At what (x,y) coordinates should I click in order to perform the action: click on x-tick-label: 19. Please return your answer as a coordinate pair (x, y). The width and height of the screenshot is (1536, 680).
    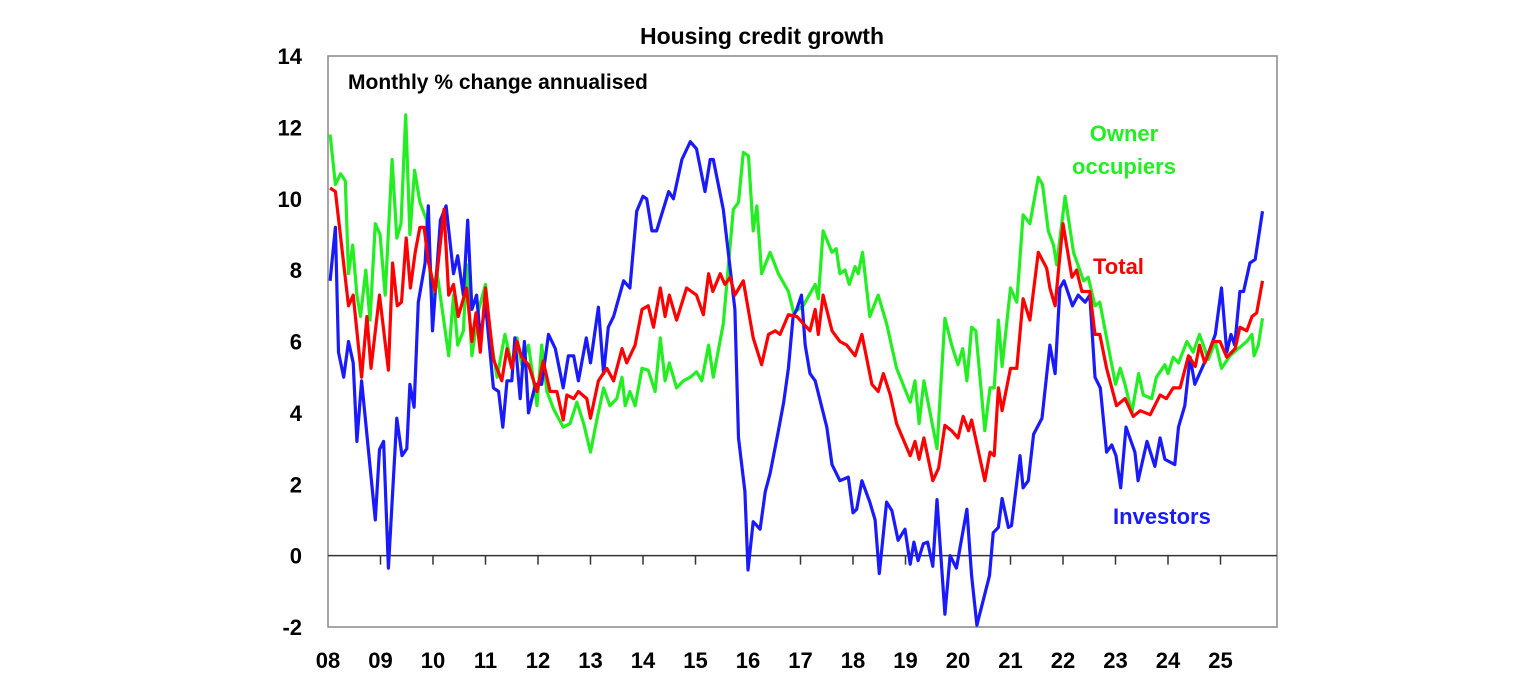
    Looking at the image, I should click on (905, 660).